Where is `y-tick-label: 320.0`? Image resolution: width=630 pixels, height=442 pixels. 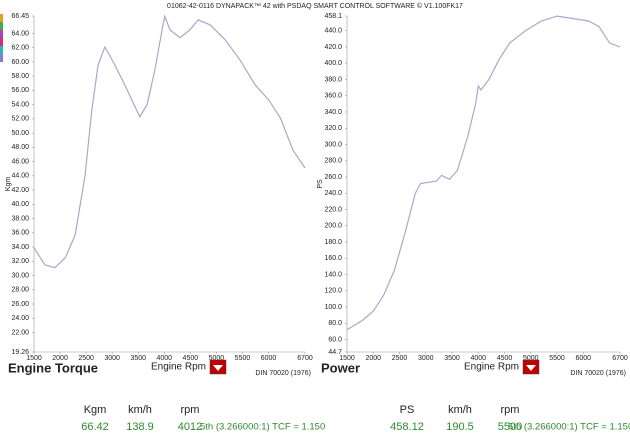 y-tick-label: 320.0 is located at coordinates (333, 128).